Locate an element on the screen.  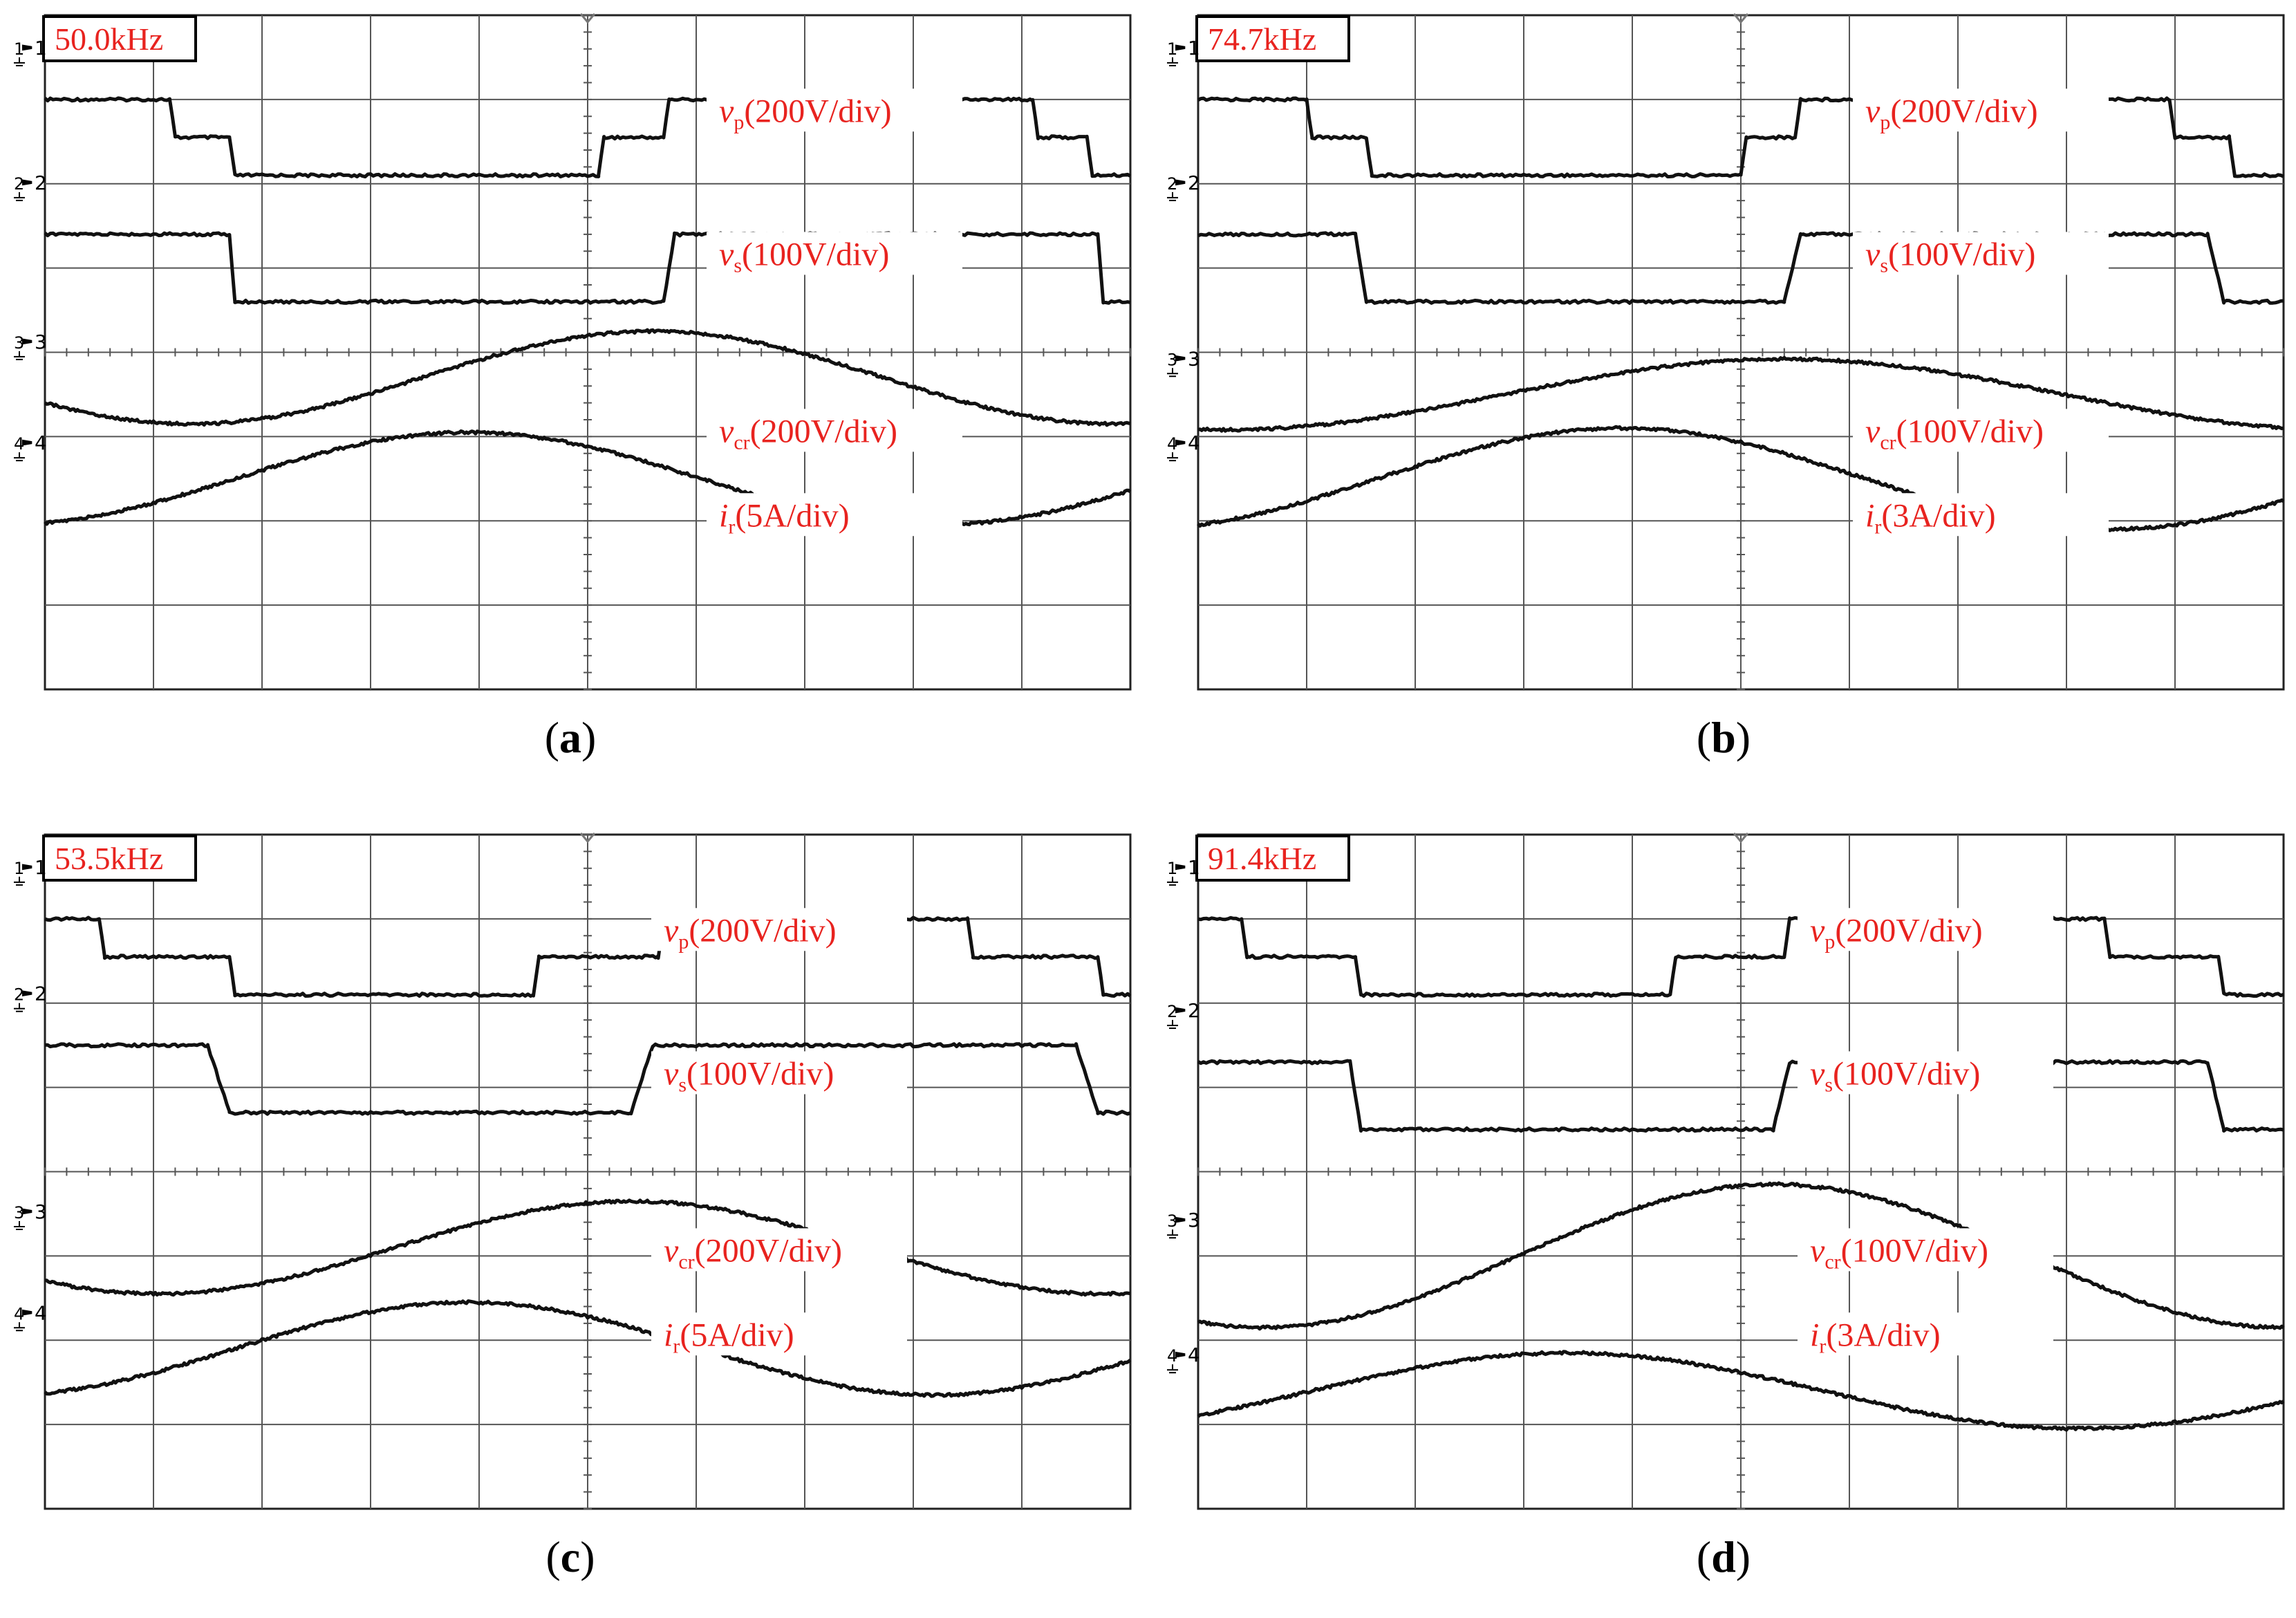
caption-c: (c) is located at coordinates (570, 1557).